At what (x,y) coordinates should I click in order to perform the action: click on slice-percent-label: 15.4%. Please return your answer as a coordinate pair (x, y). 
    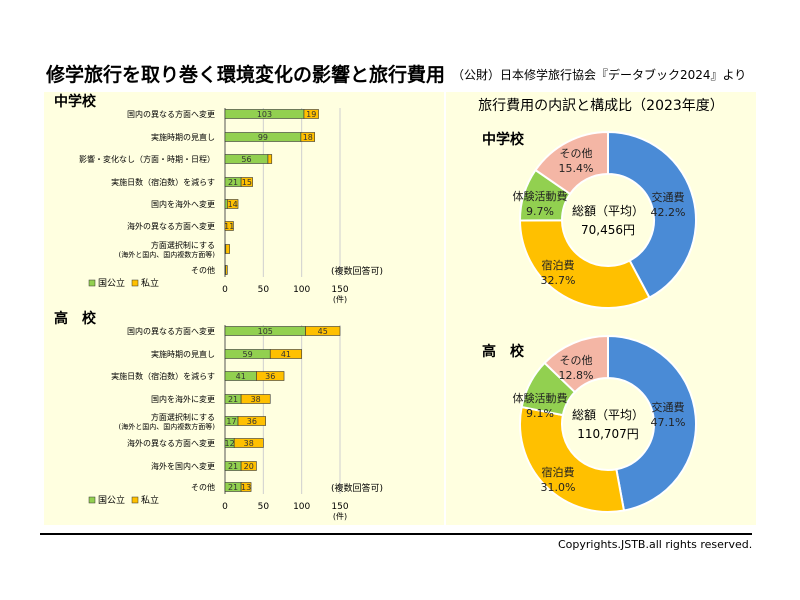
    Looking at the image, I should click on (576, 168).